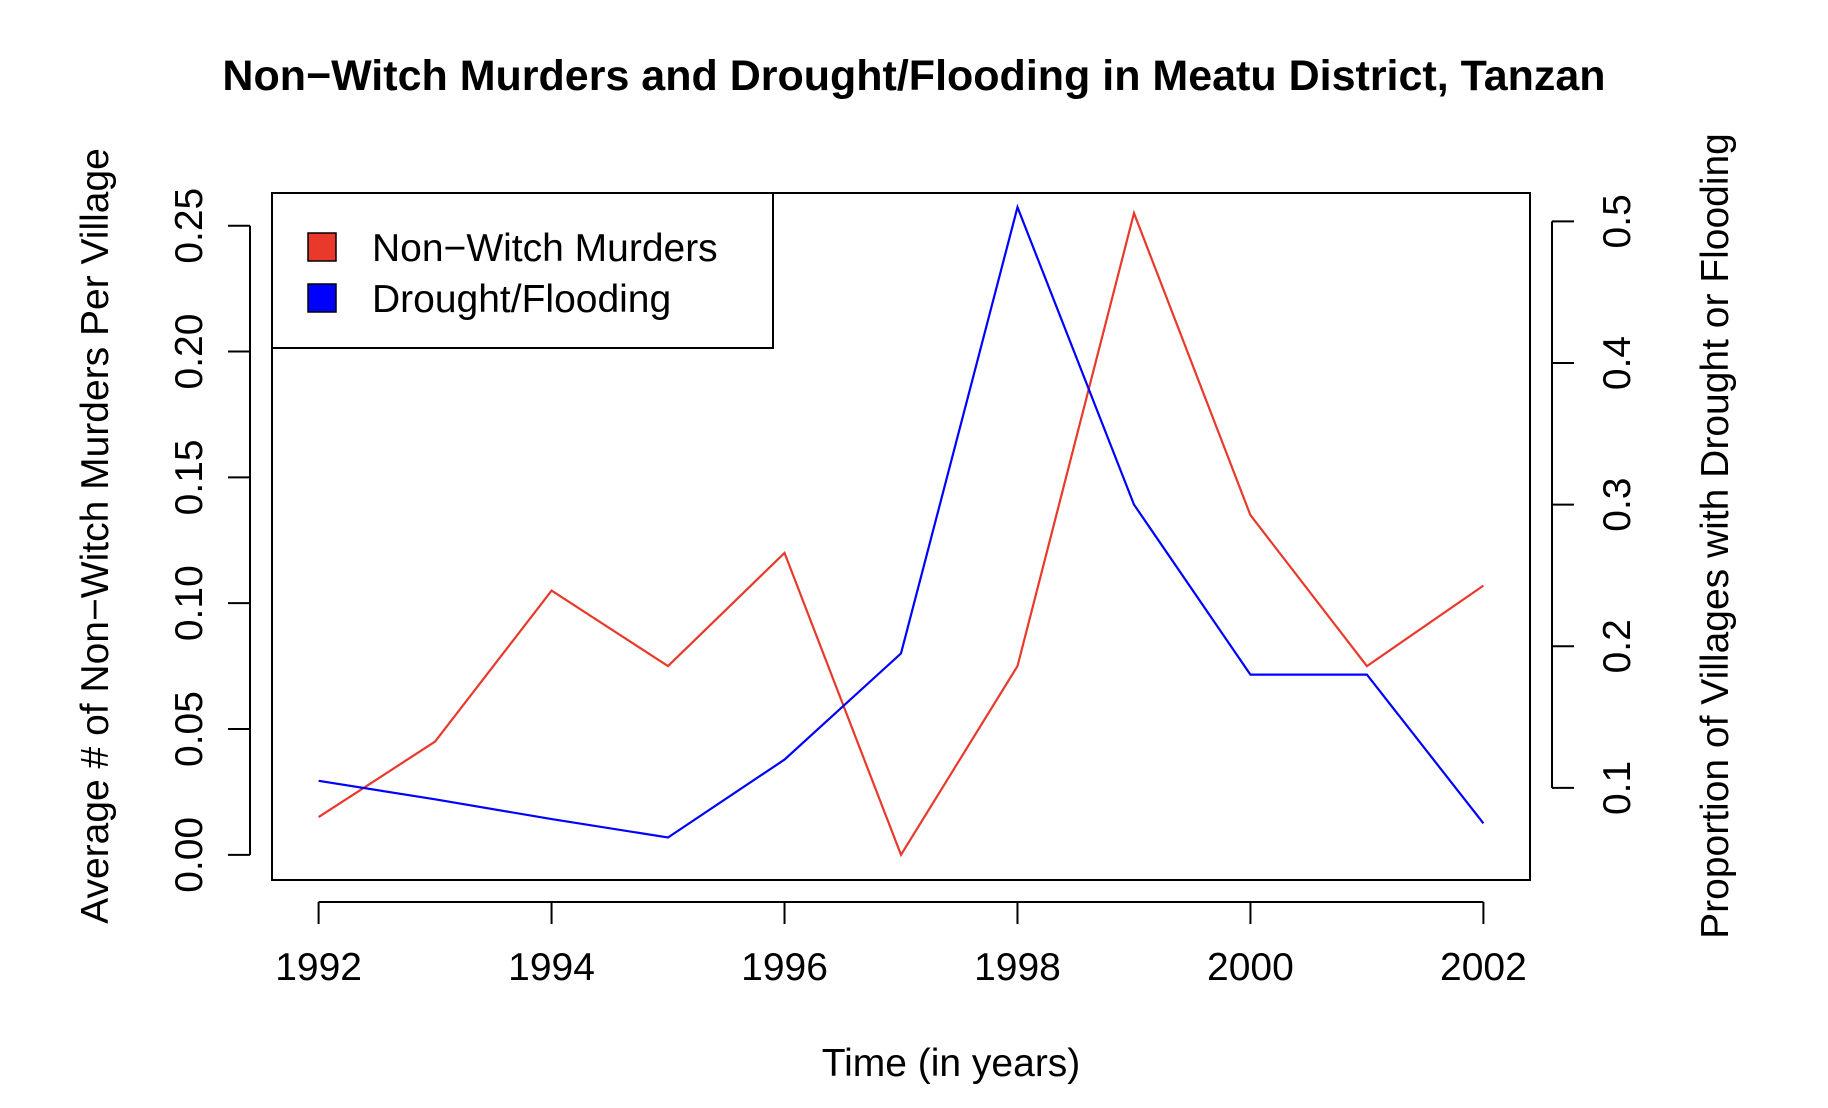 This screenshot has height=1108, width=1828. I want to click on x-tick-label: 1994, so click(551, 967).